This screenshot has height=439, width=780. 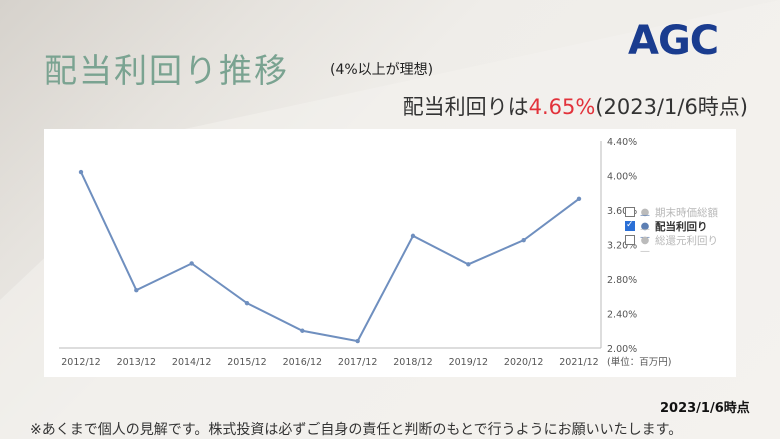 I want to click on legend-item: ● 期末時価総額, so click(x=671, y=212).